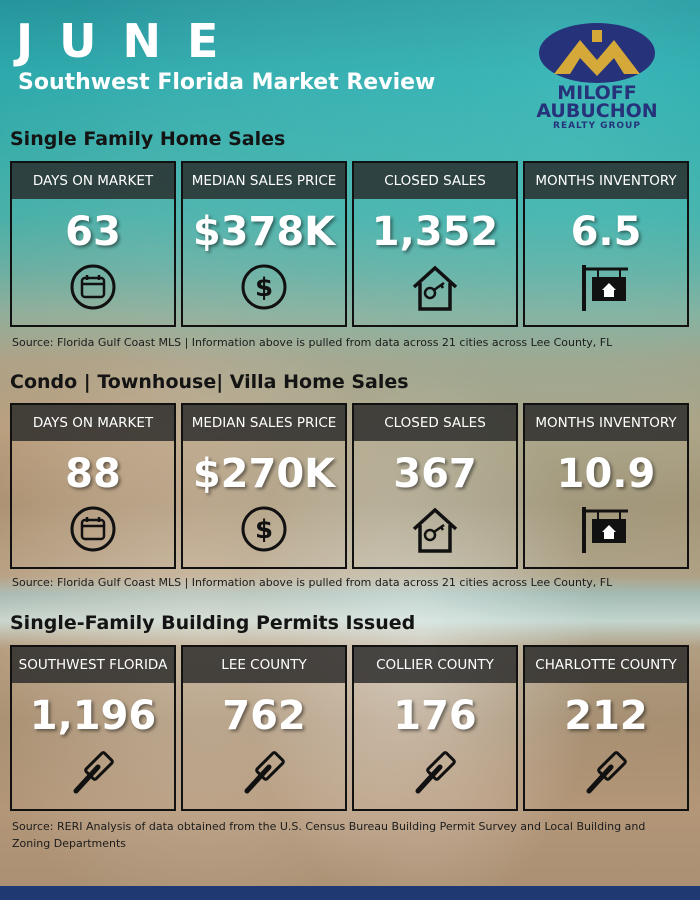 This screenshot has height=900, width=700. I want to click on logo-line-2: AUBUCHON, so click(597, 111).